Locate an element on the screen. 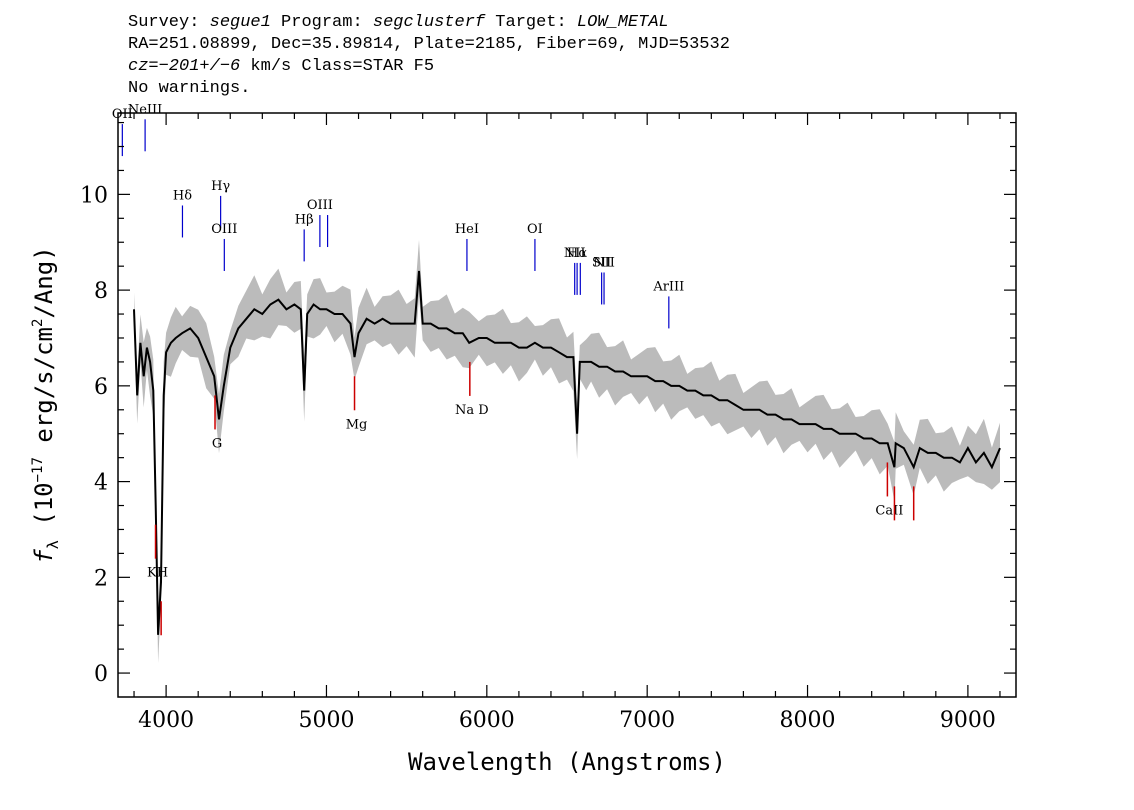 This screenshot has height=810, width=1134. absorption-label-G: G is located at coordinates (217, 443).